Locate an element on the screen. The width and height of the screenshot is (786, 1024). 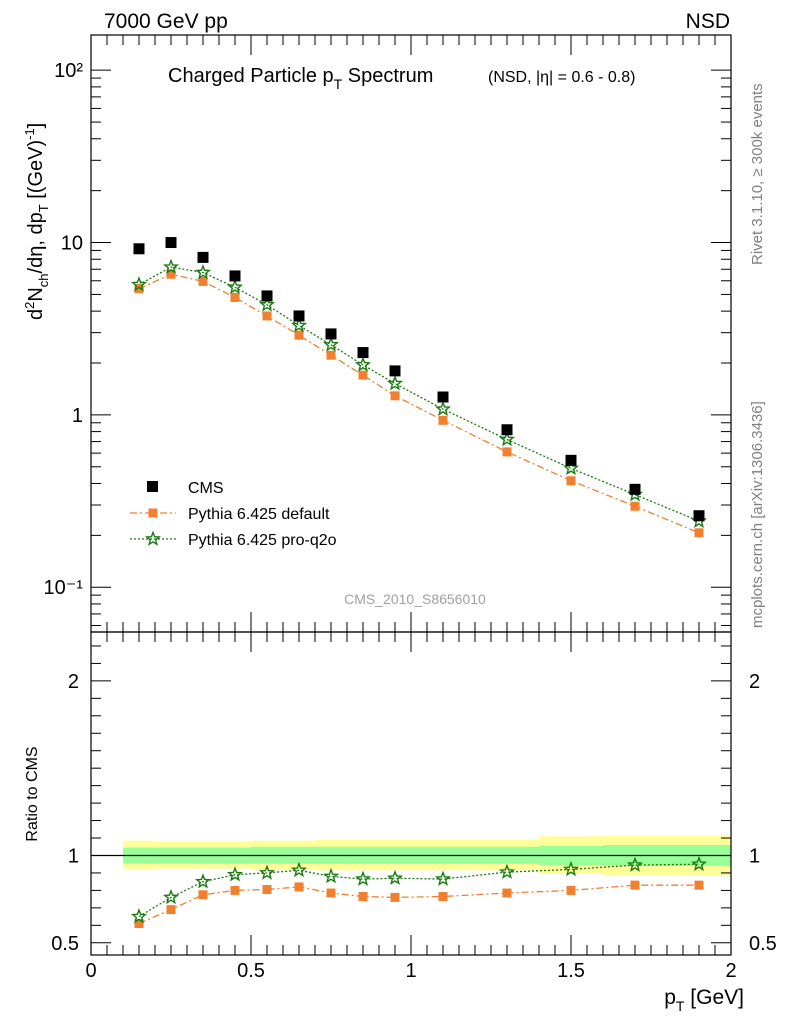
ratio-y-axis-label: Ratio to CMS is located at coordinates (32, 793).